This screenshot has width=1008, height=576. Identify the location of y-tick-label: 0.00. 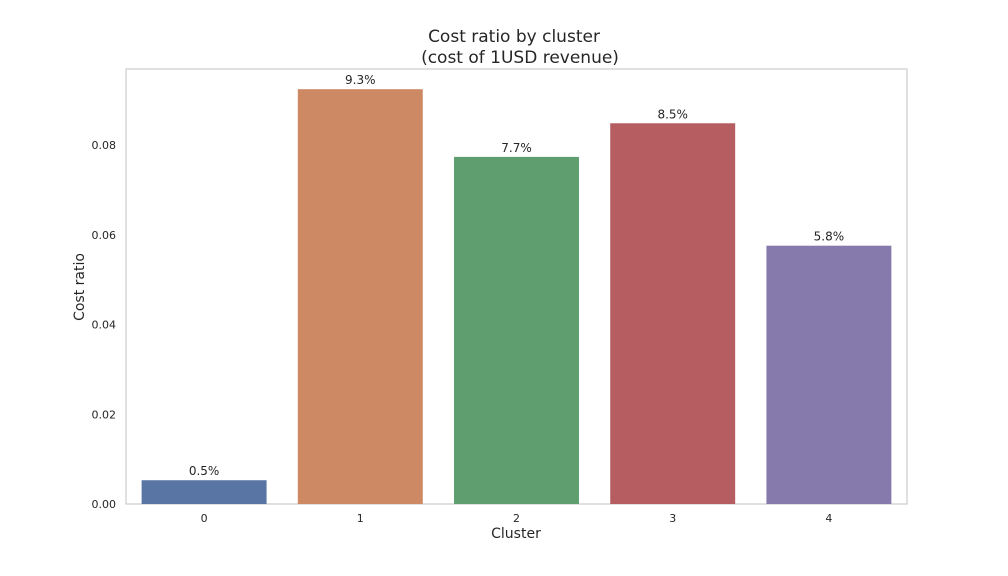
(104, 504).